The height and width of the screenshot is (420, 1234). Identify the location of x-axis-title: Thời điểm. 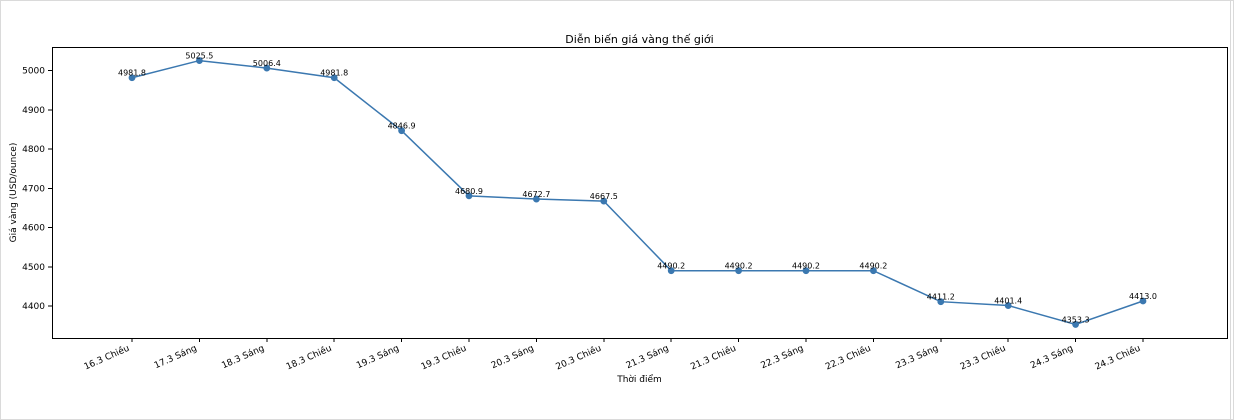
(639, 379).